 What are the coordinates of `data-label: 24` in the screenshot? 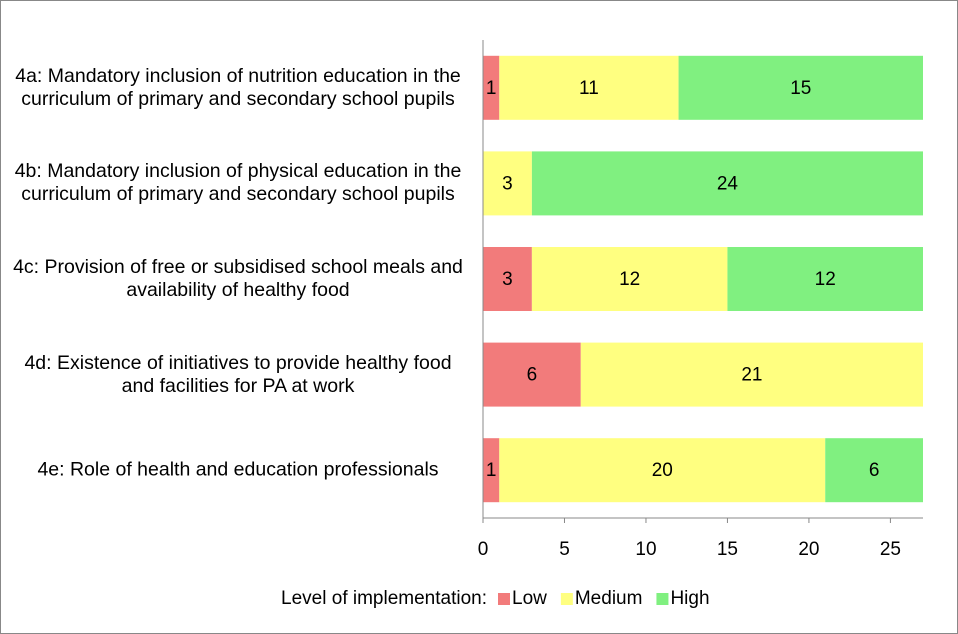 It's located at (728, 183).